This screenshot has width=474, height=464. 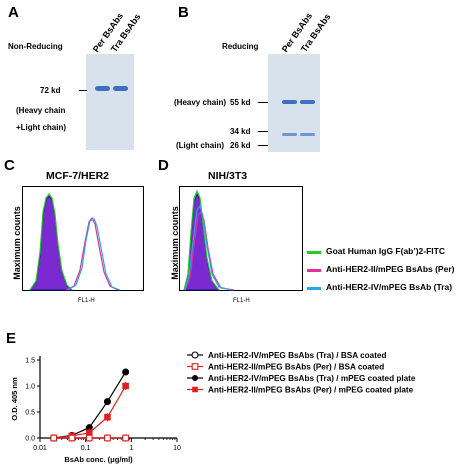 I want to click on panel-c-histogram: FL1-H, so click(x=83, y=245).